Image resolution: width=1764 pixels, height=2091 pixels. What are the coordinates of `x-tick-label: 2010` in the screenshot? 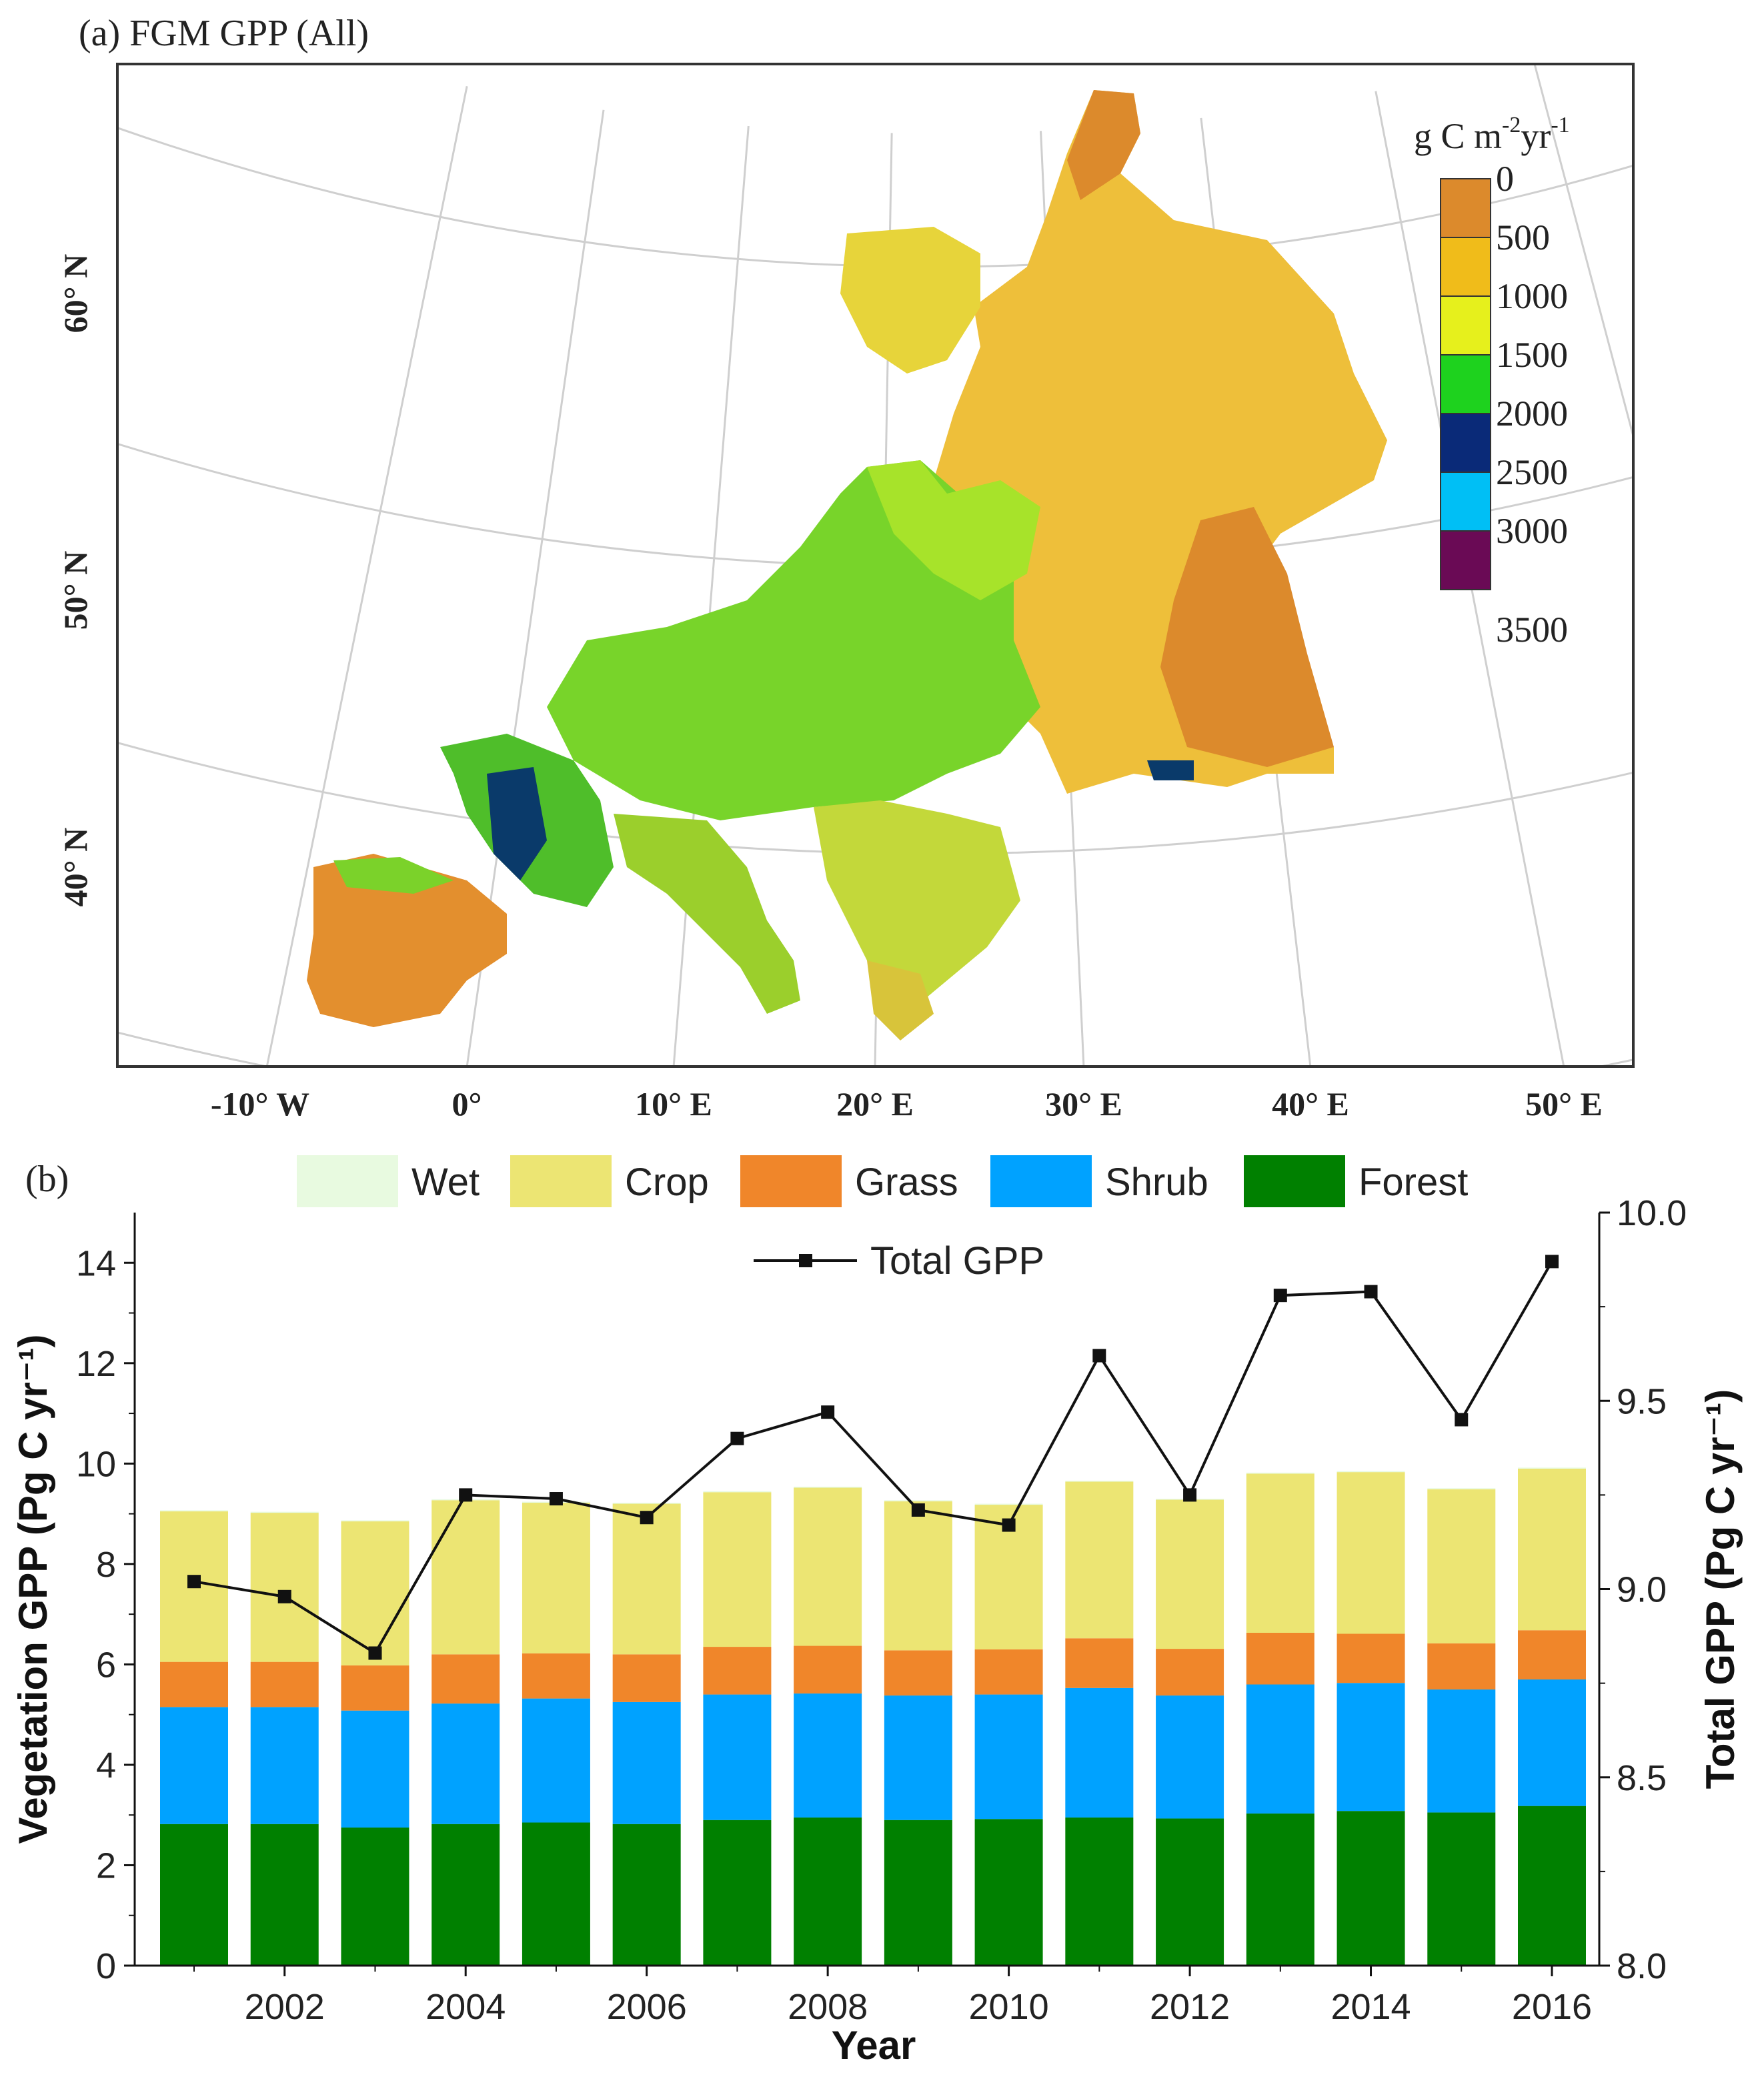 It's located at (1009, 2007).